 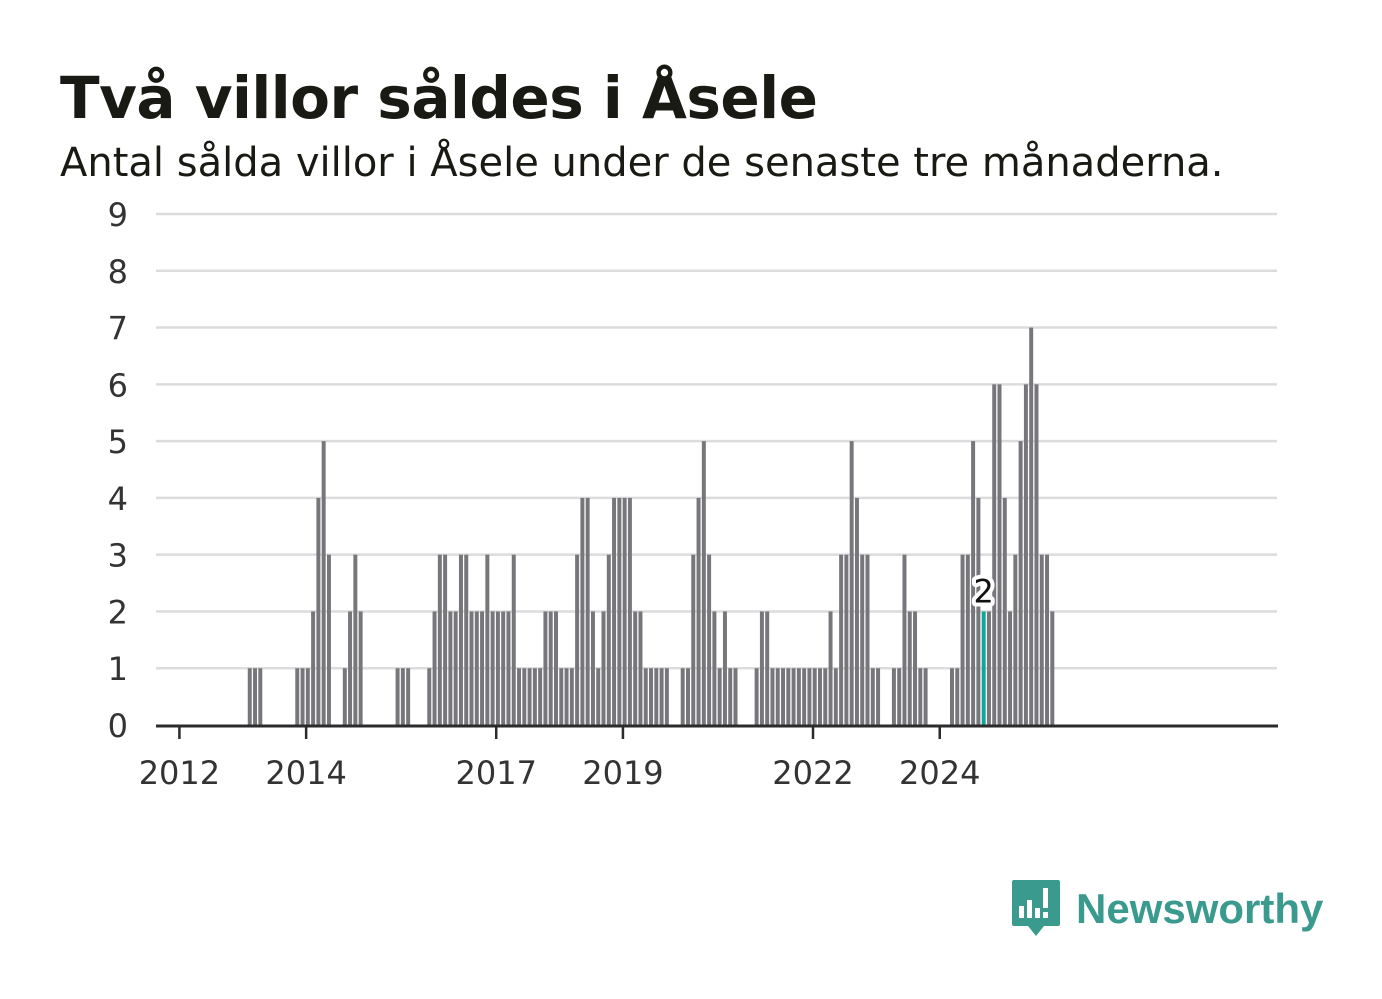 What do you see at coordinates (118, 499) in the screenshot?
I see `y-tick-label: 4` at bounding box center [118, 499].